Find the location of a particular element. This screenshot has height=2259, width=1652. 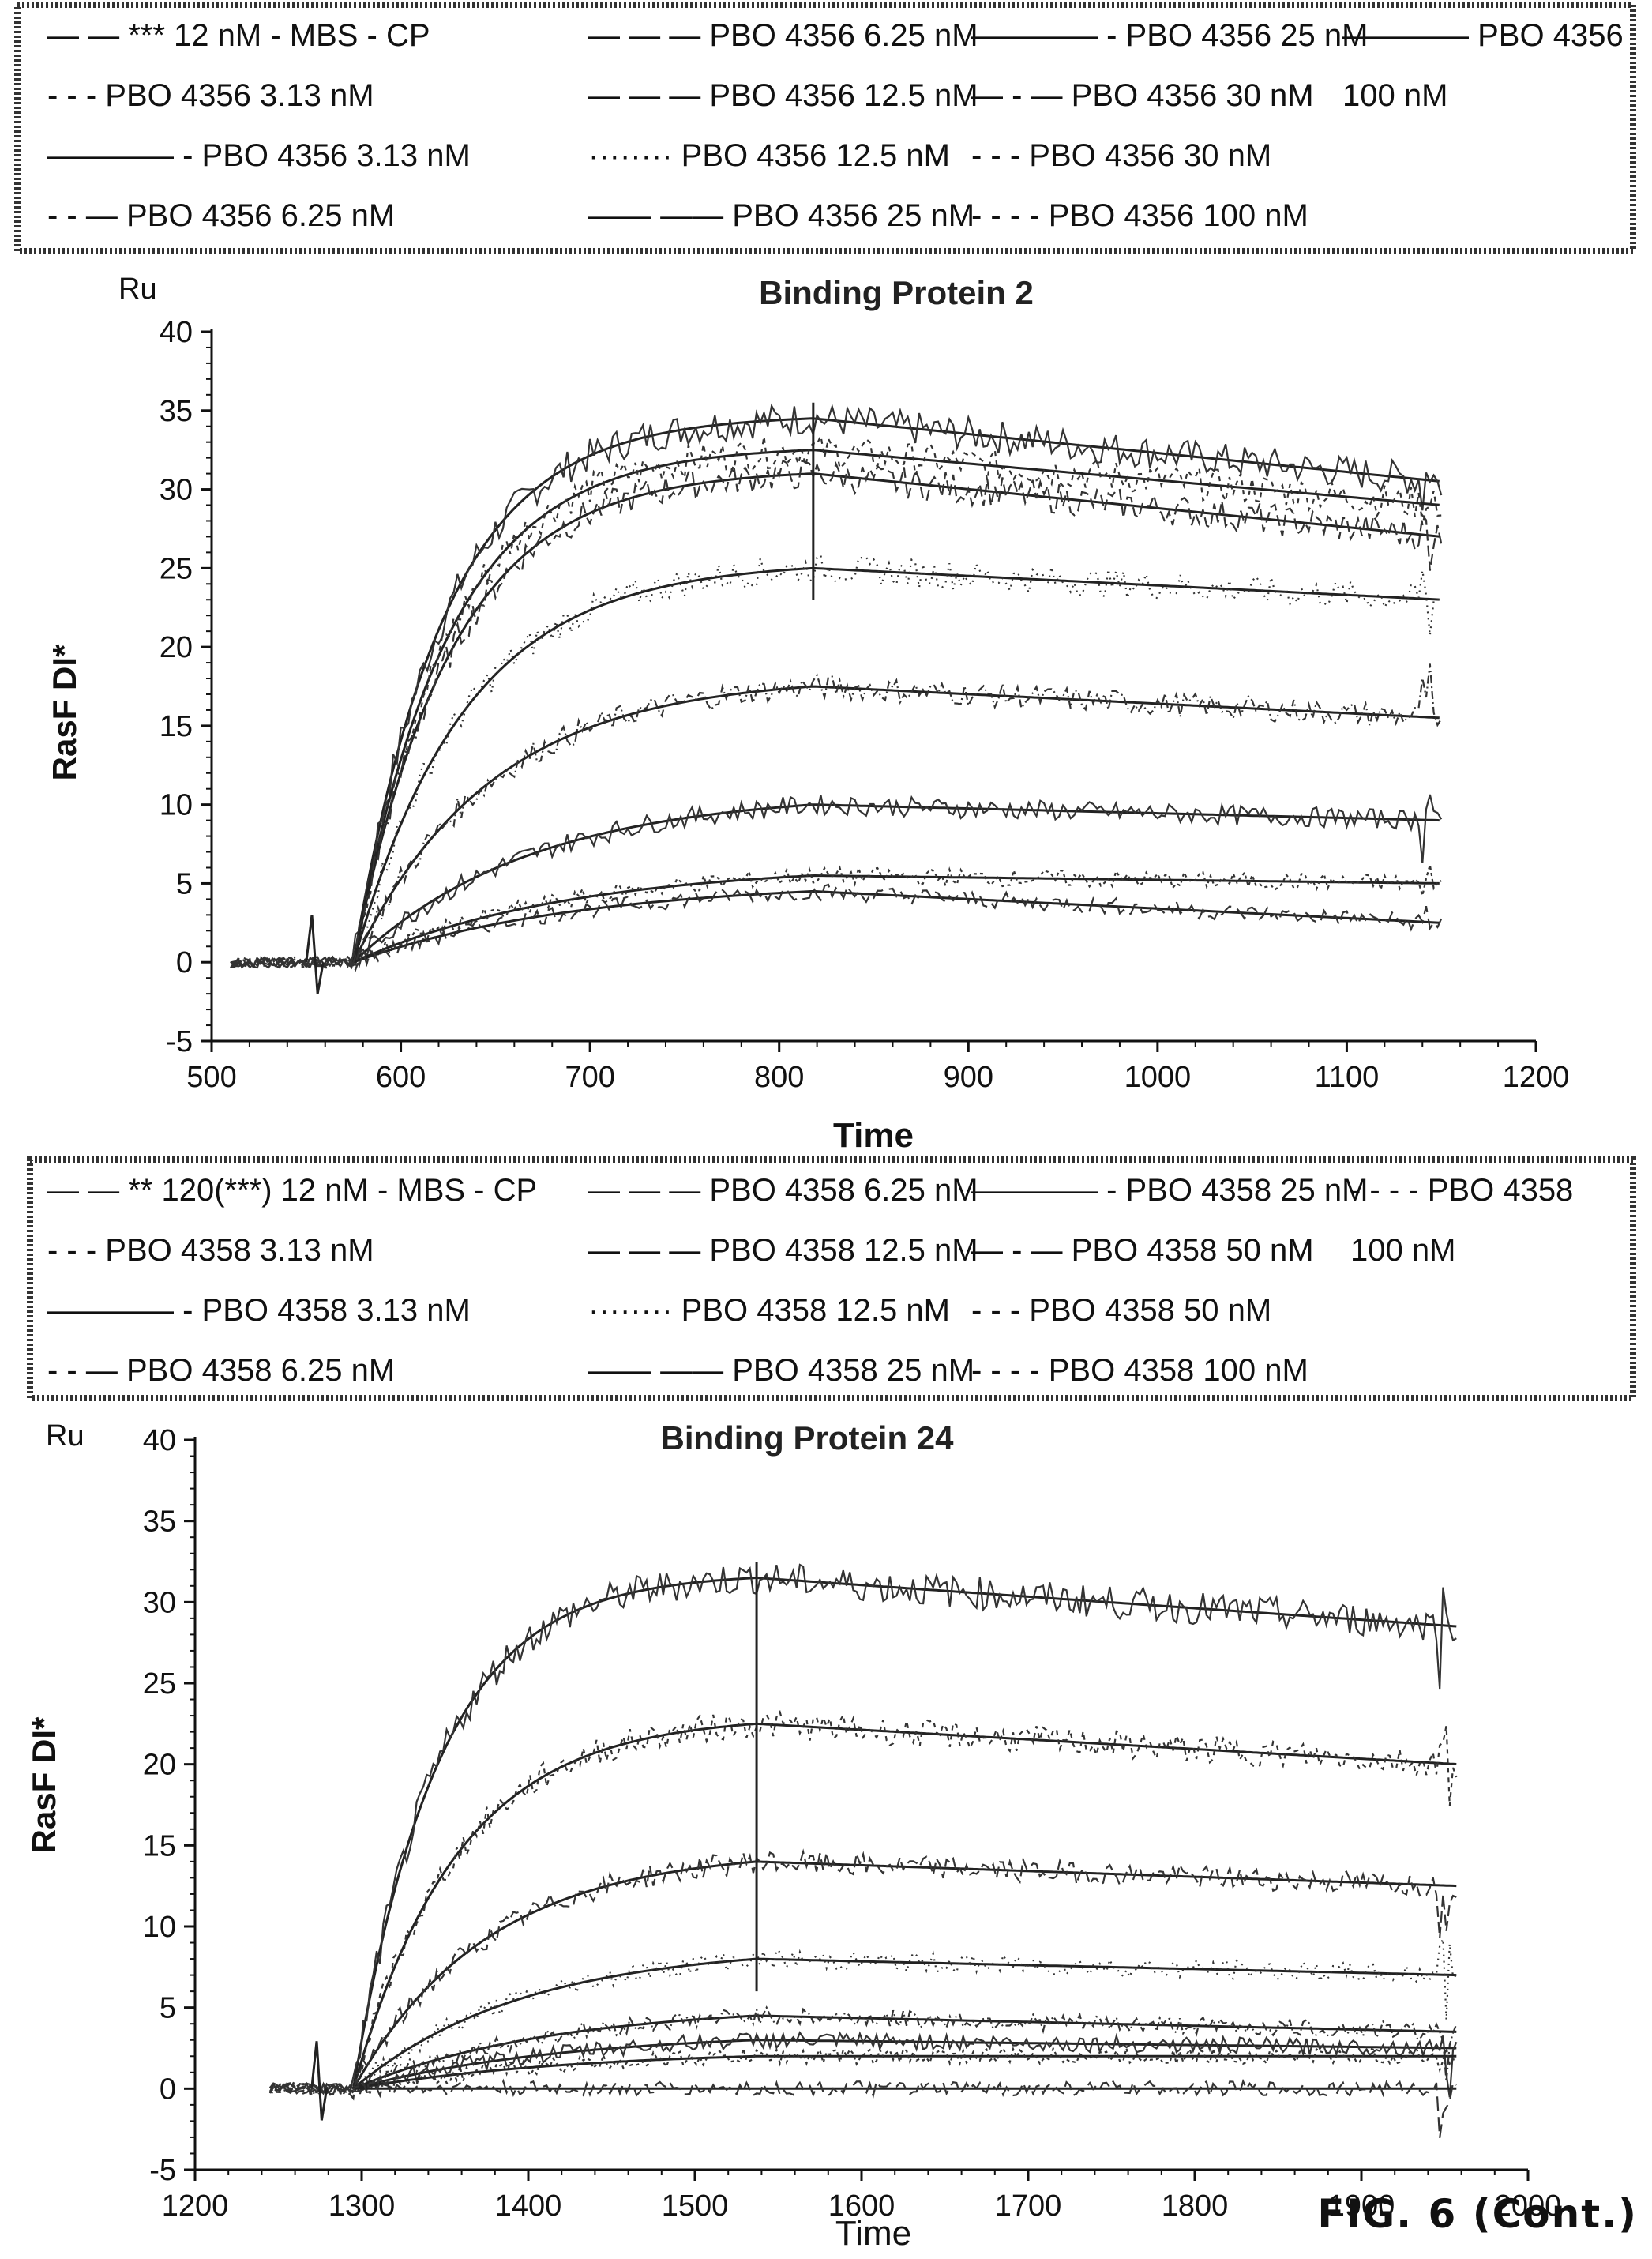

x-tick-label: 500 is located at coordinates (211, 1077).